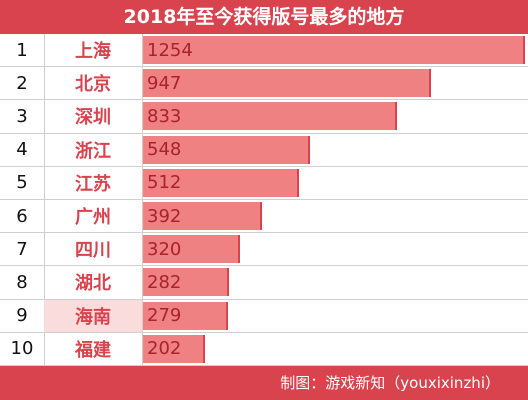 The height and width of the screenshot is (400, 528). I want to click on rank-label: 6, so click(22, 216).